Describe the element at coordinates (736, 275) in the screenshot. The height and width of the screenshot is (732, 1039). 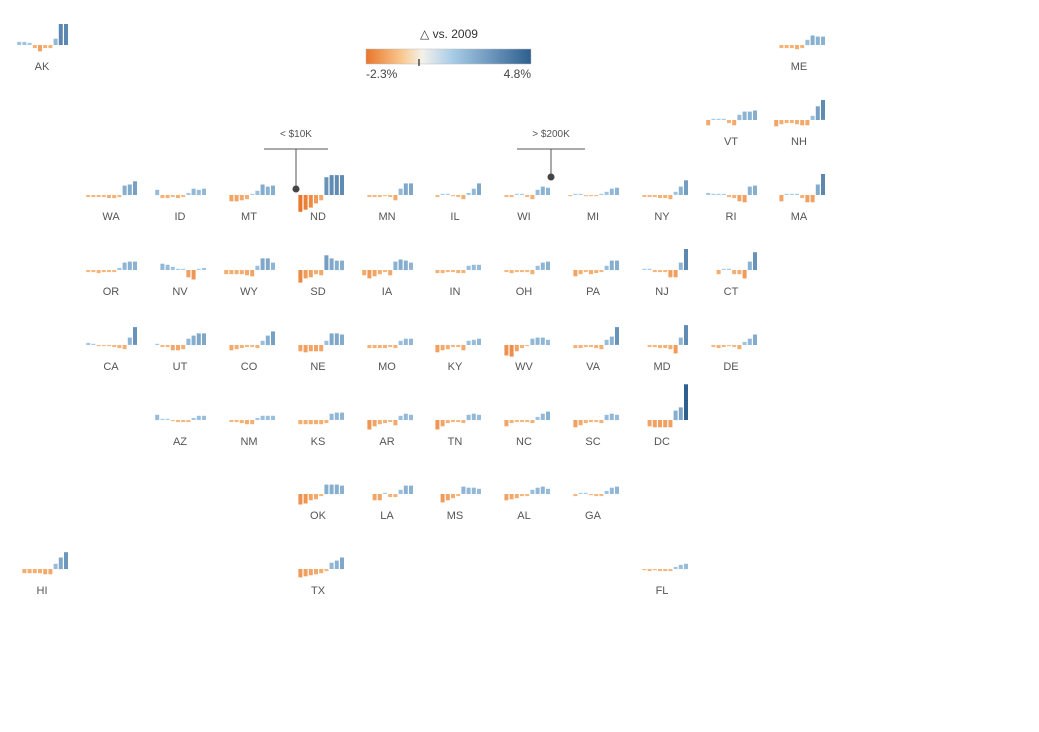
I see `state-tile-ct: CT` at that location.